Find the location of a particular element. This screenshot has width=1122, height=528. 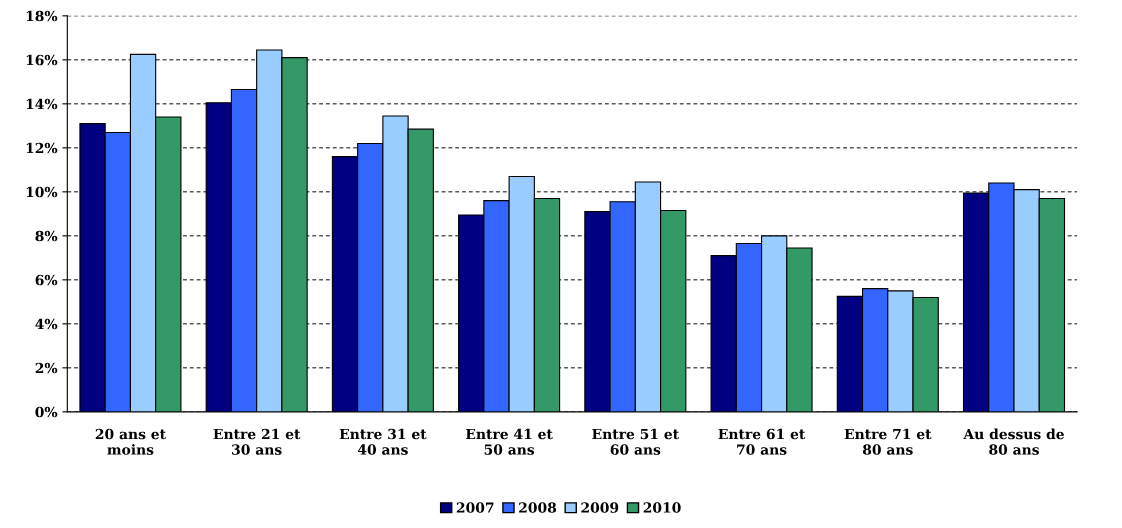

y-tick-label: 14% is located at coordinates (42, 104).